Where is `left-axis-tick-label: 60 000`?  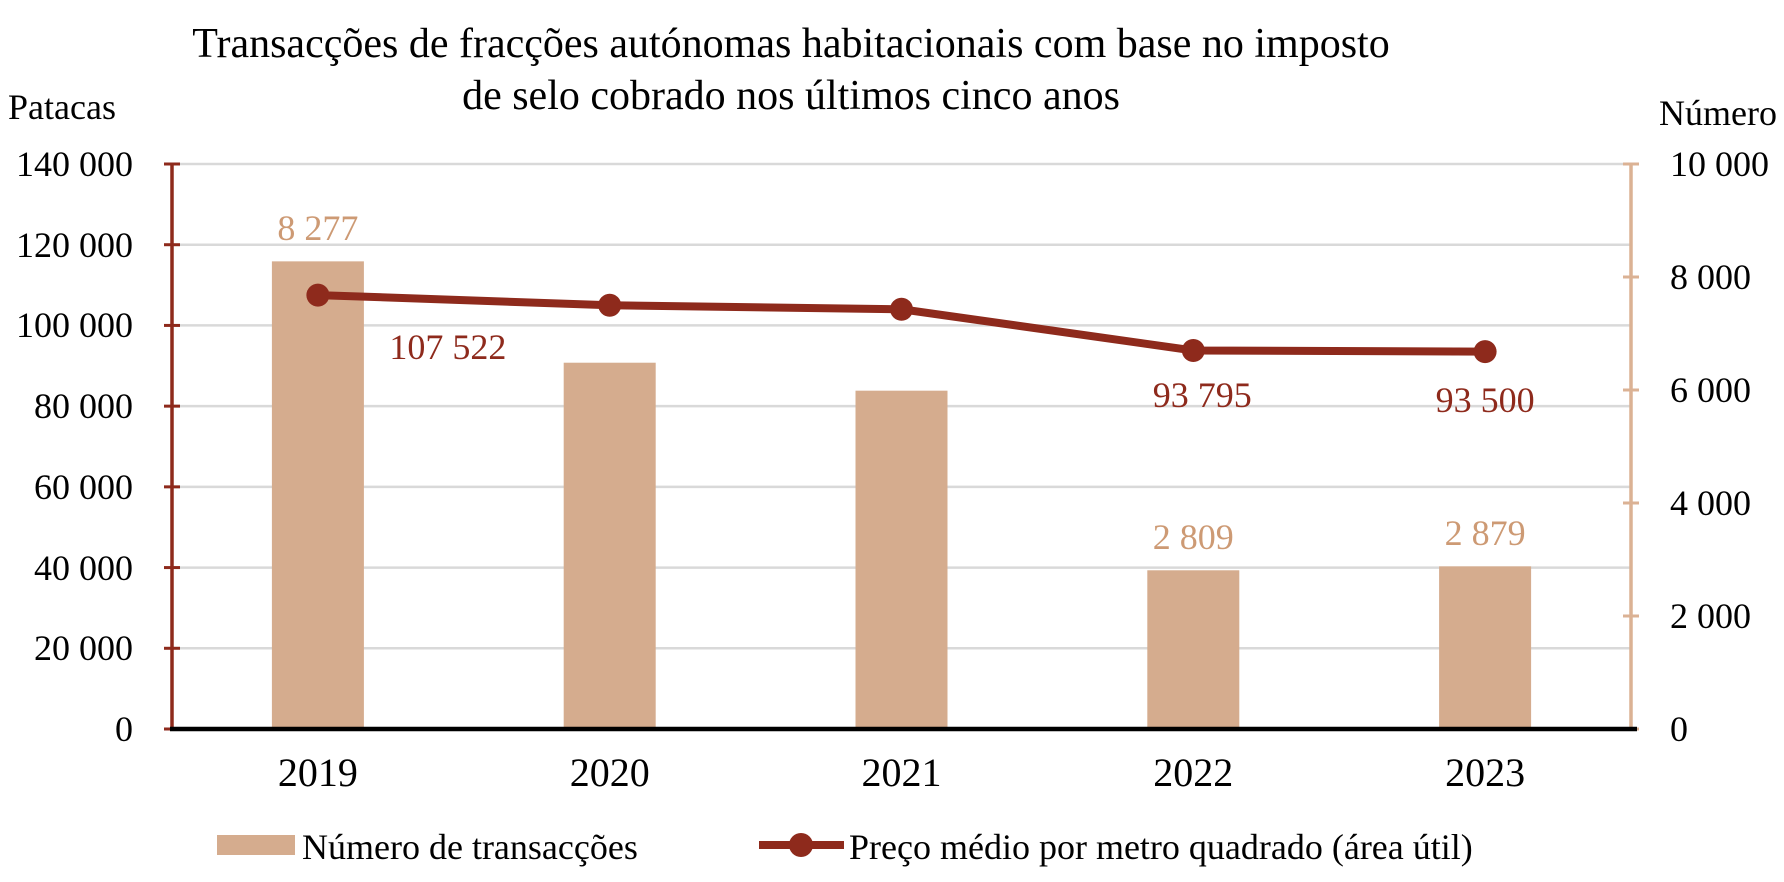 left-axis-tick-label: 60 000 is located at coordinates (83, 486).